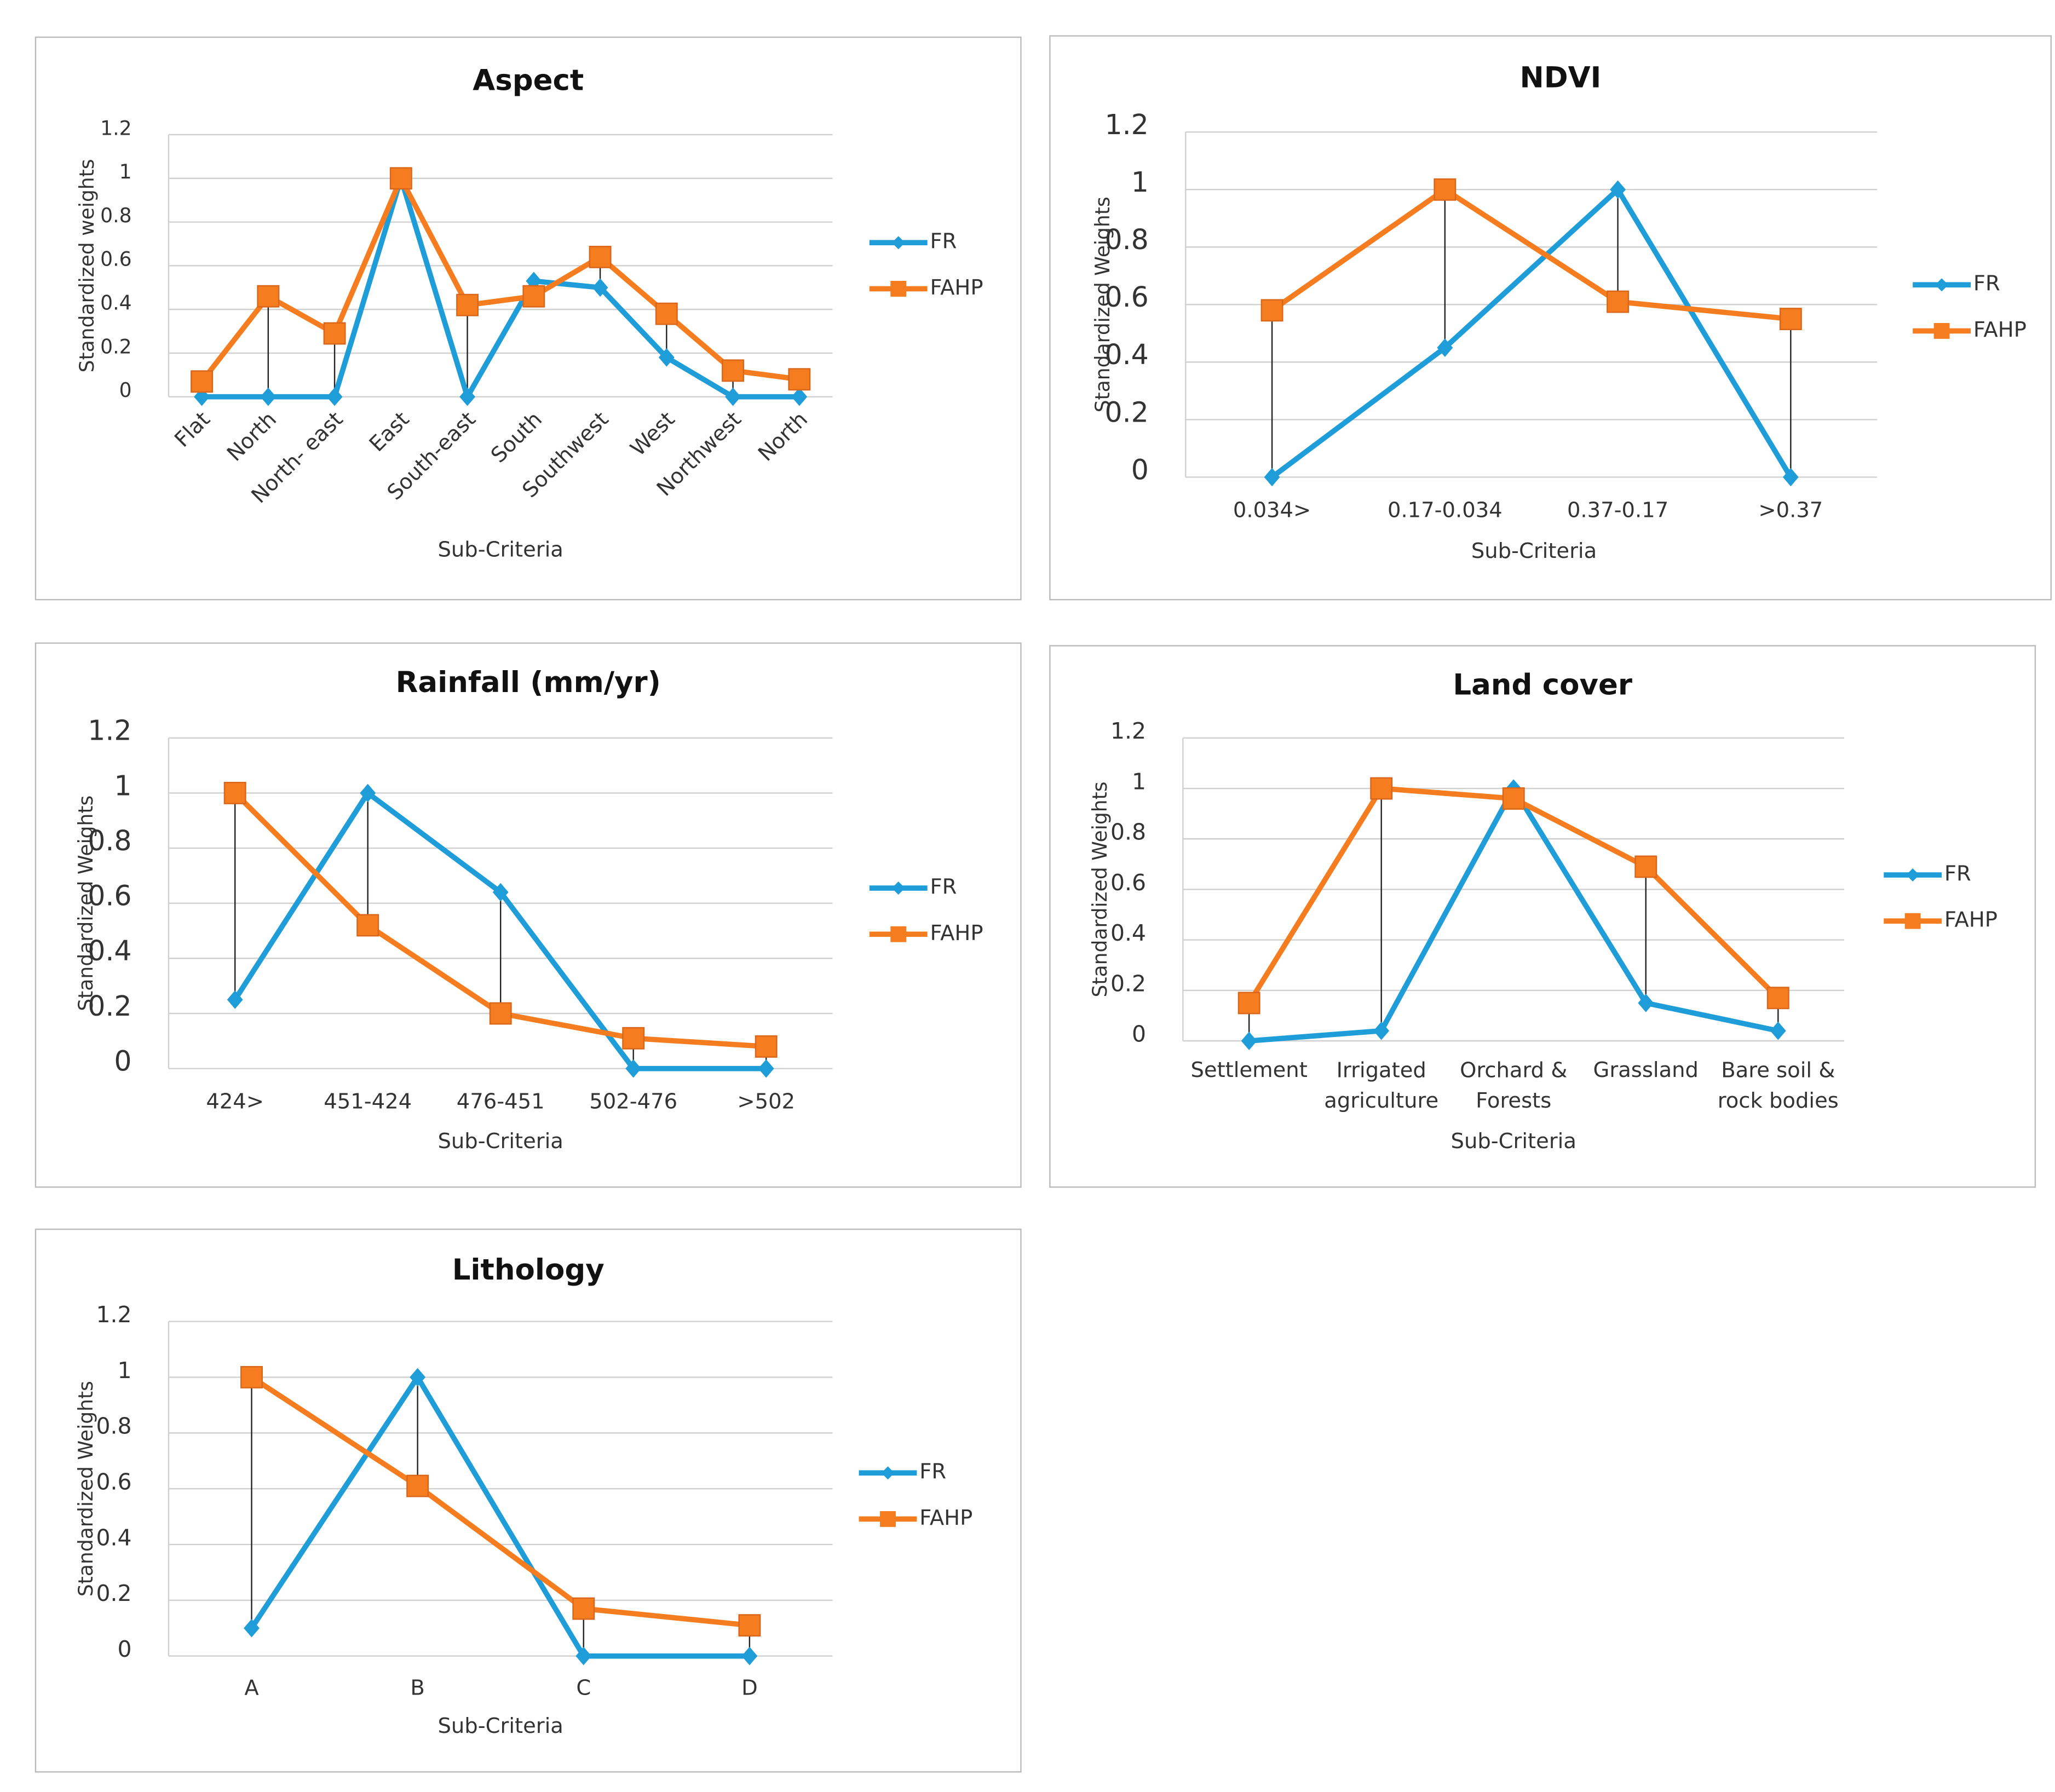  Describe the element at coordinates (1617, 510) in the screenshot. I see `x-tick-label: 0.37-0.17` at that location.